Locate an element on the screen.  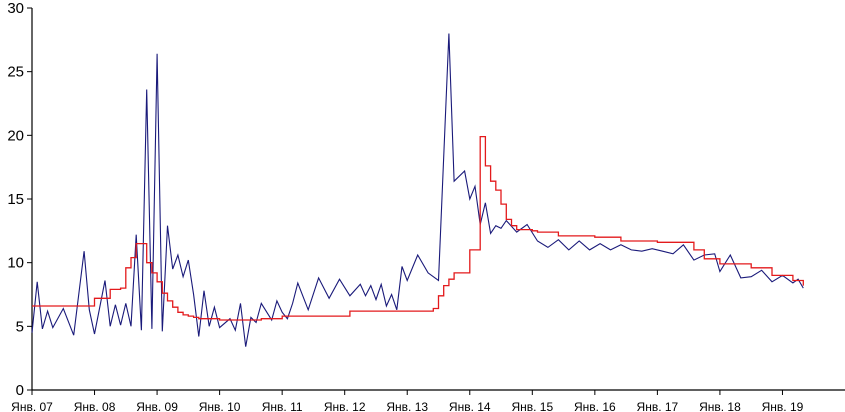
y-tick-label: 5 is located at coordinates (20, 326).